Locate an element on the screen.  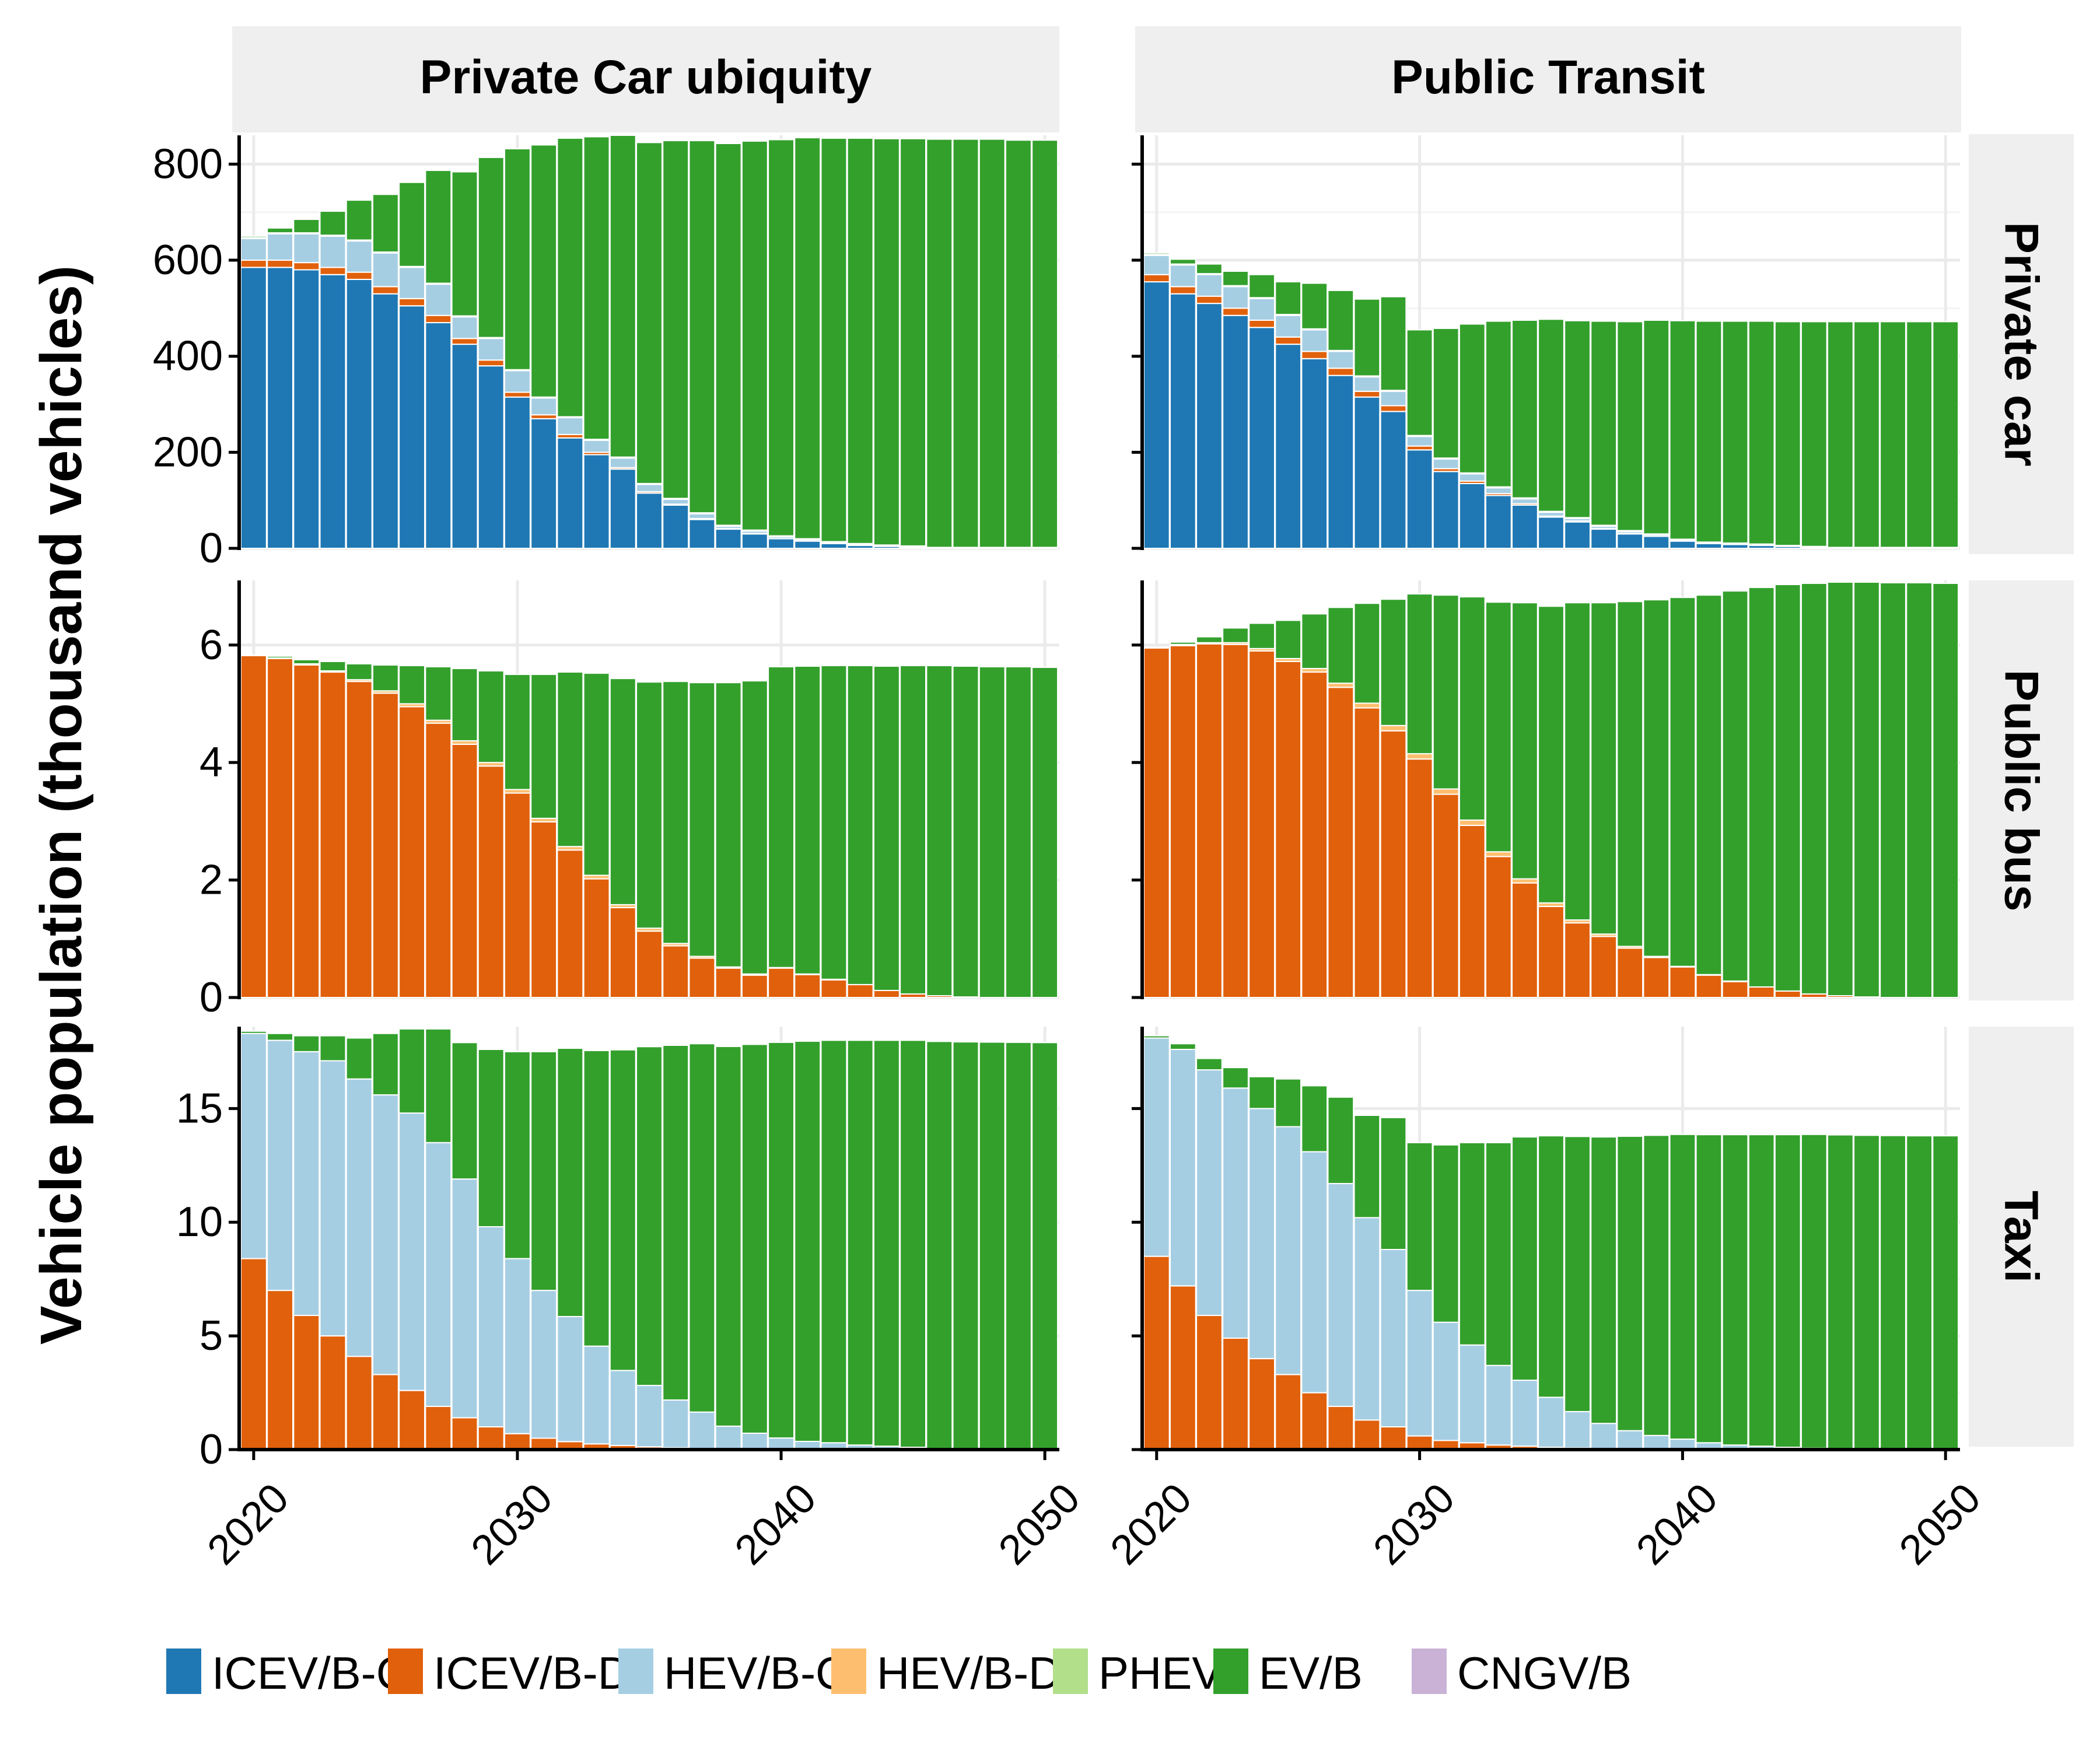
bar-private-car-ubiquity-taxi-icev-b-d-2030 is located at coordinates (517, 1442).